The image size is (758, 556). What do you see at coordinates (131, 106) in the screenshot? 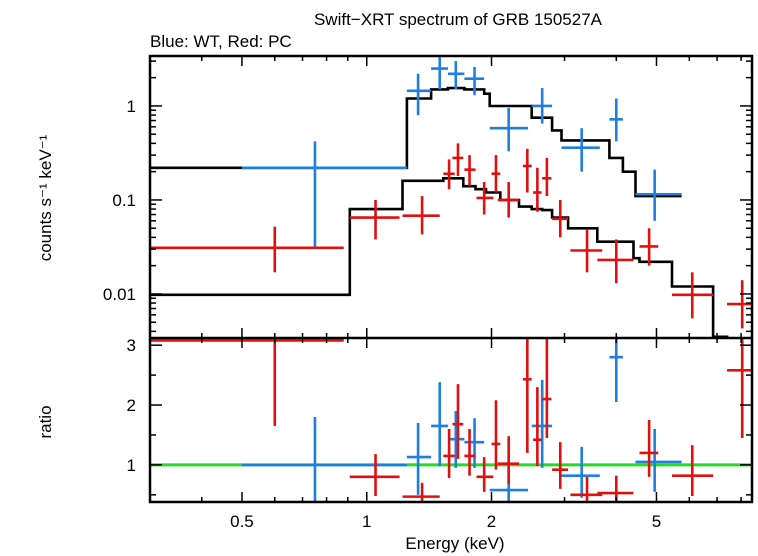
I see `spectrum-y-tick-label: 1` at bounding box center [131, 106].